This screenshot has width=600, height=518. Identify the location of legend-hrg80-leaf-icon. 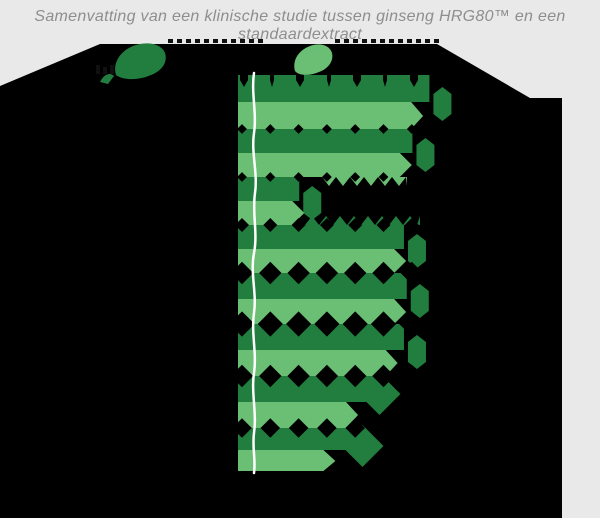
(107, 79).